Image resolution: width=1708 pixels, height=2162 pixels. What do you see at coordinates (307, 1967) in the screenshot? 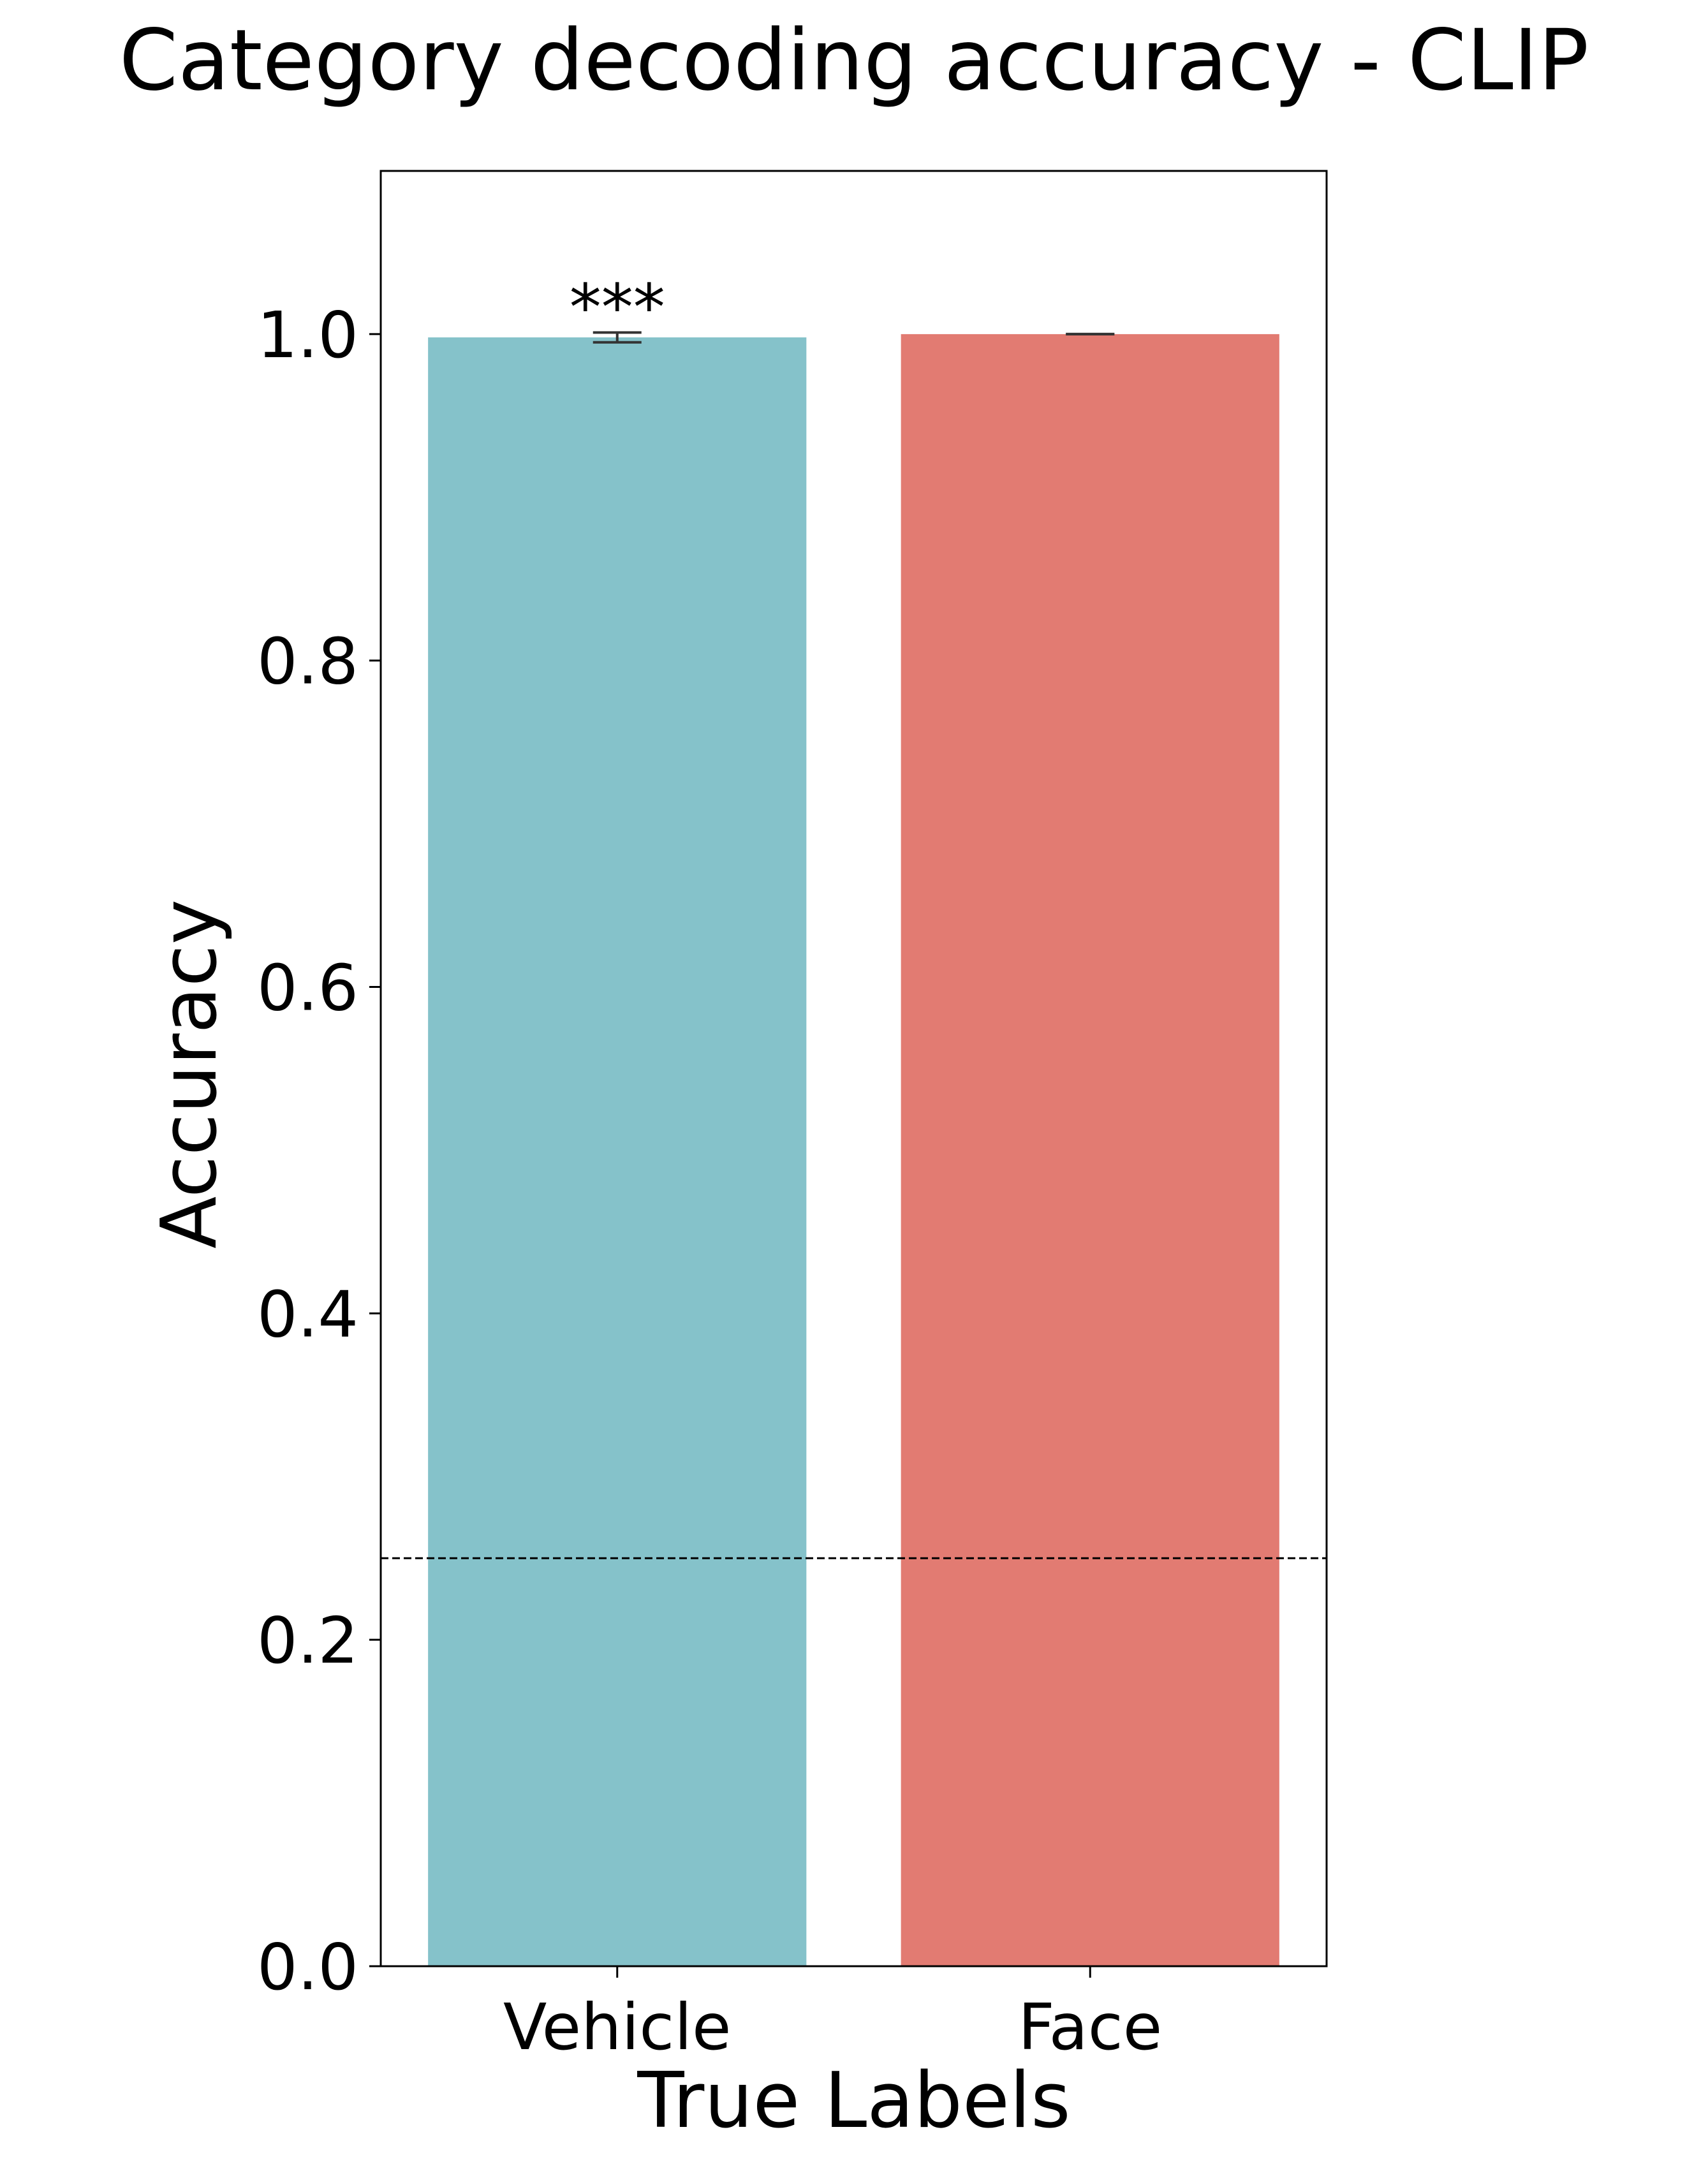
I see `y-tick-label: 0.0` at bounding box center [307, 1967].